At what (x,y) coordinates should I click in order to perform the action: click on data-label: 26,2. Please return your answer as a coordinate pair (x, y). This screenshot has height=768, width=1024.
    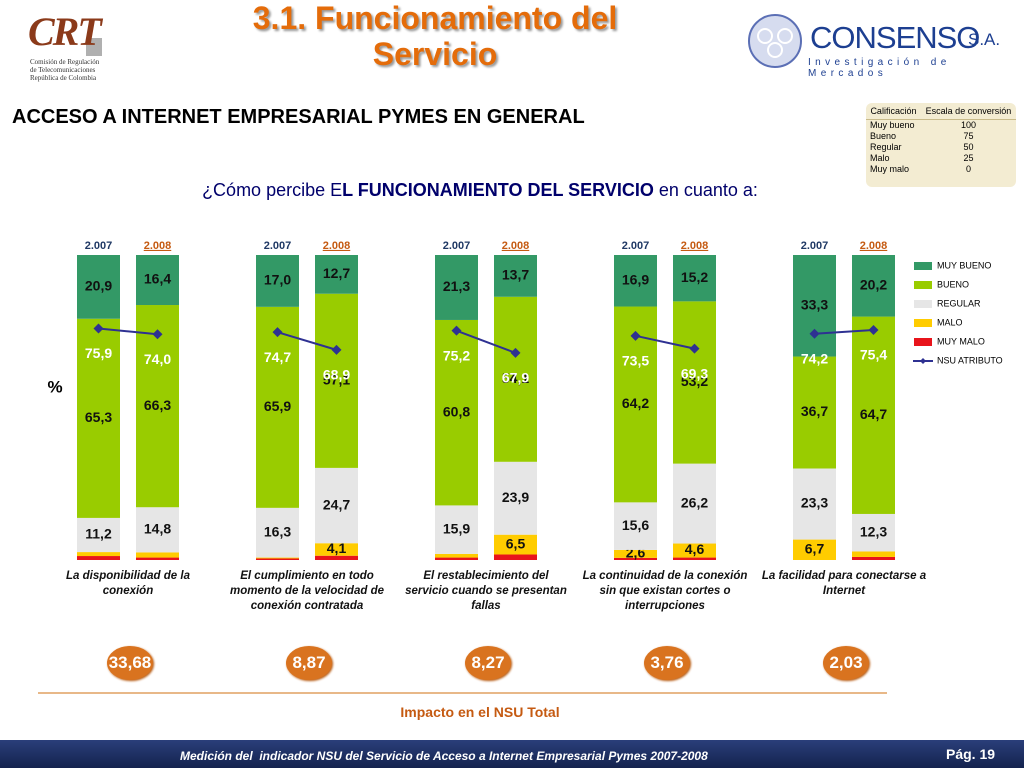
    Looking at the image, I should click on (694, 502).